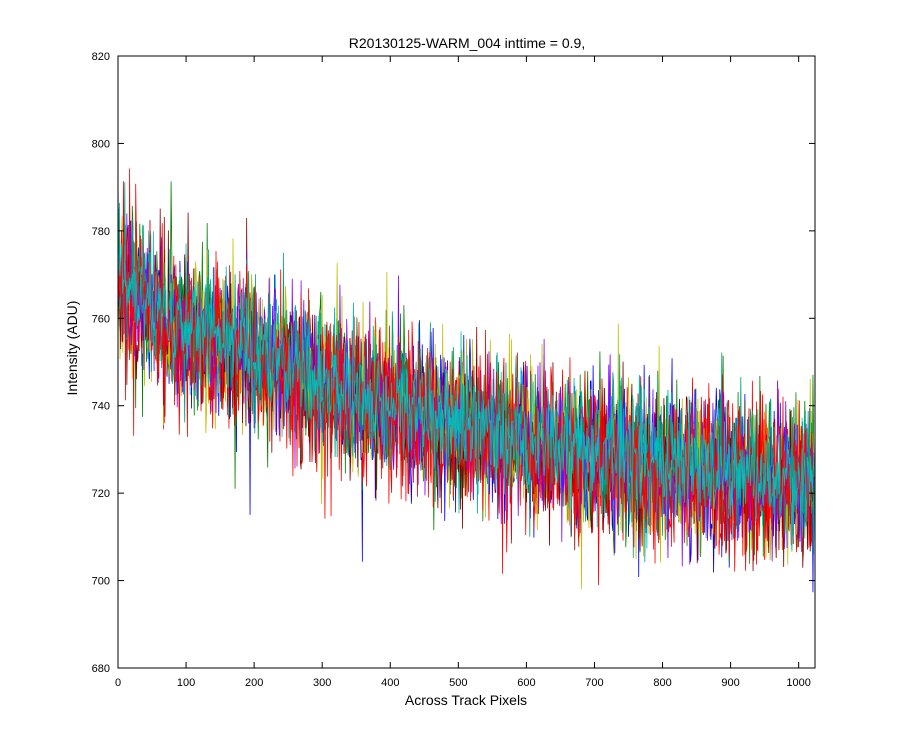 This screenshot has height=750, width=900. Describe the element at coordinates (118, 683) in the screenshot. I see `x-tick-label: 0` at that location.